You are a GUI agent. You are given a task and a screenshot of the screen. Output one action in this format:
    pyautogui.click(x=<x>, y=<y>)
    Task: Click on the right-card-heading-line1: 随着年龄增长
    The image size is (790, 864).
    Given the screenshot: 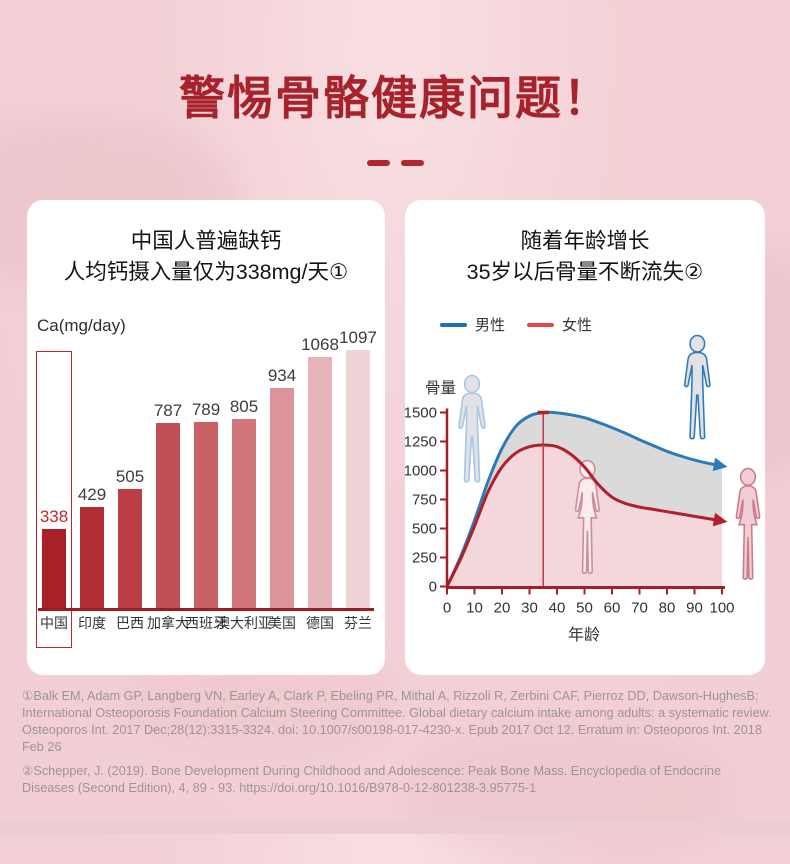 What is the action you would take?
    pyautogui.click(x=585, y=241)
    